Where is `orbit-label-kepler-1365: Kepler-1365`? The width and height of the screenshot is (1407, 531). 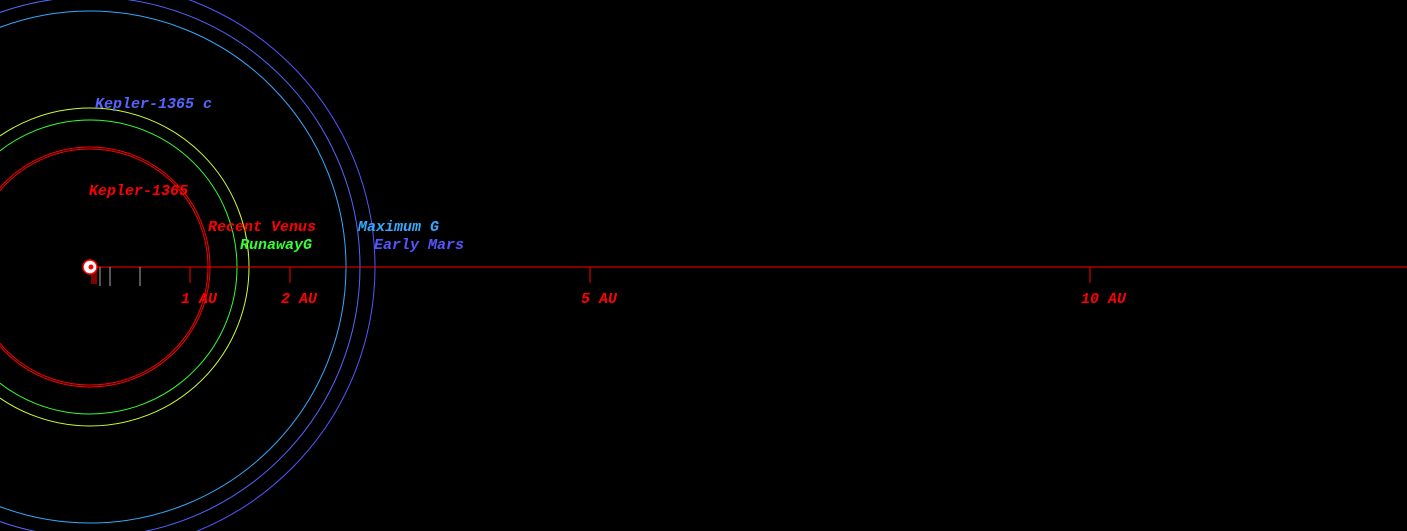
orbit-label-kepler-1365: Kepler-1365 is located at coordinates (138, 191).